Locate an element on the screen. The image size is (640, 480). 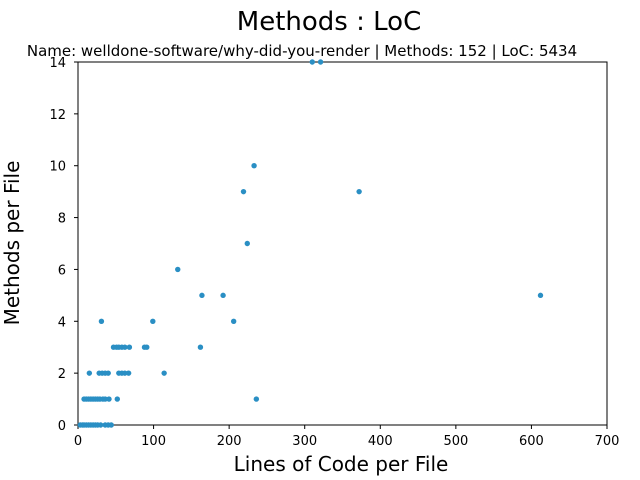
x-tick-label: 0 is located at coordinates (78, 441).